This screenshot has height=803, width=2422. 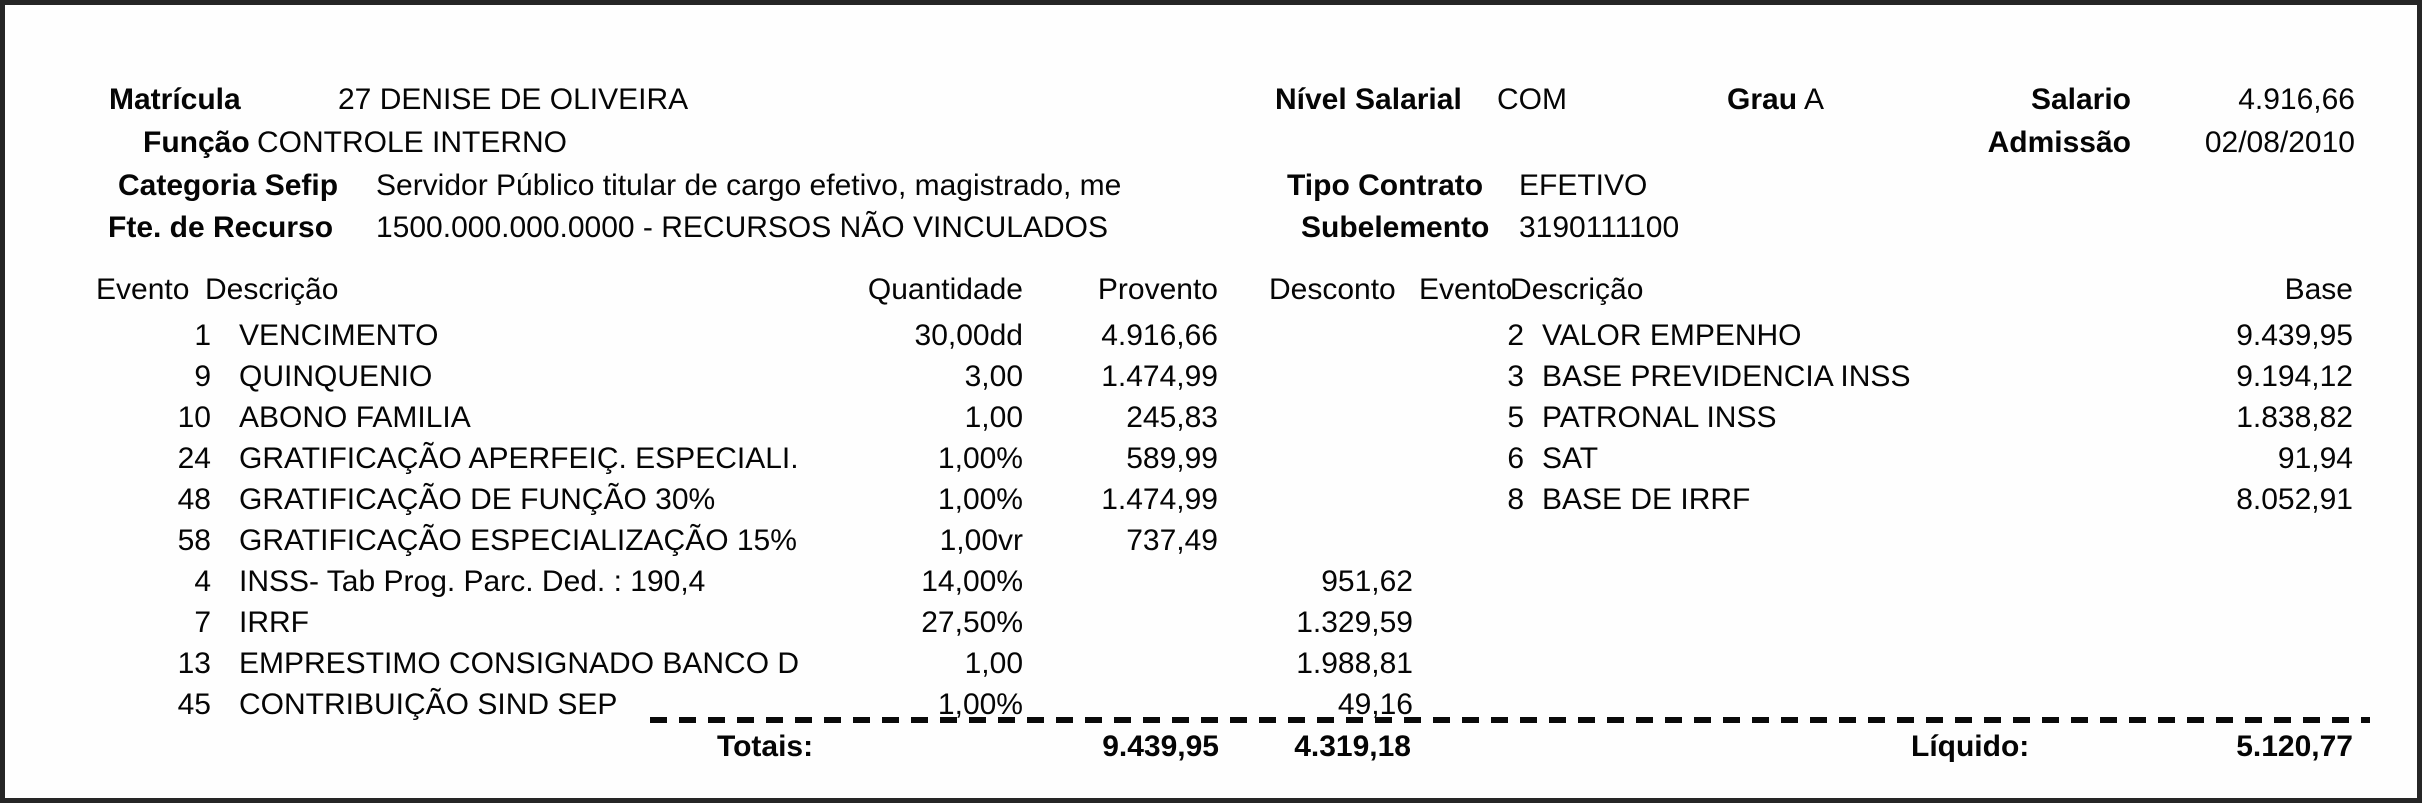 I want to click on event-row-quantidade: 30,00dd, so click(x=968, y=335).